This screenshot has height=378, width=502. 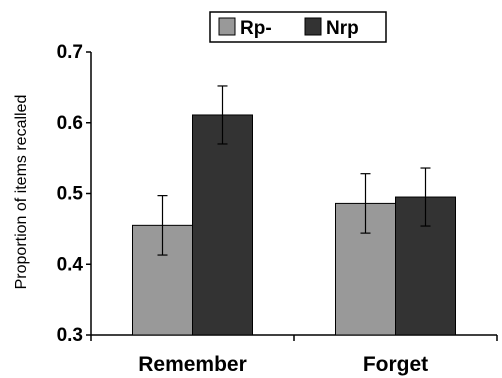 What do you see at coordinates (70, 264) in the screenshot?
I see `y-tick-label: 0.4` at bounding box center [70, 264].